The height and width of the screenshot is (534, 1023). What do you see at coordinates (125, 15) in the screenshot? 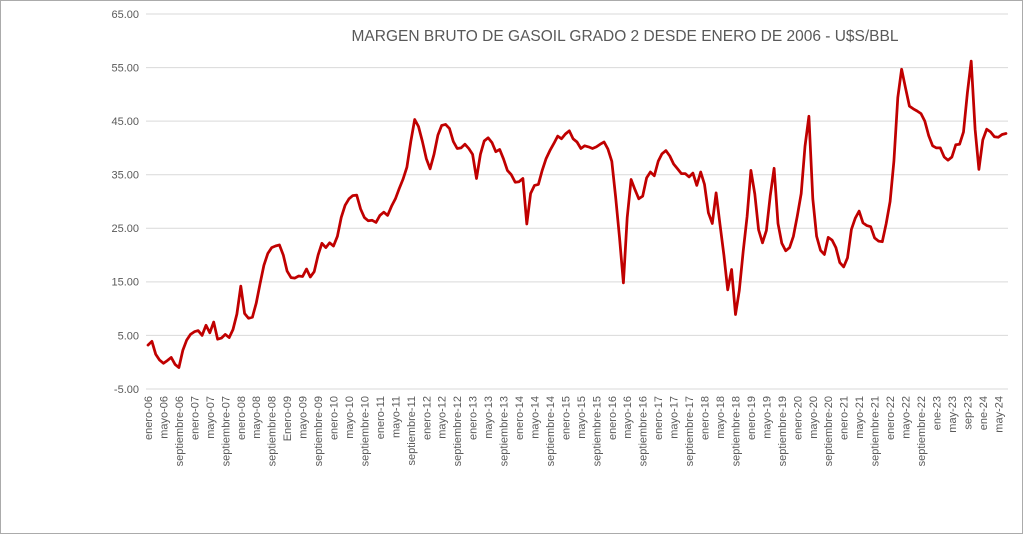
I see `y-tick-label: 65.00` at bounding box center [125, 15].